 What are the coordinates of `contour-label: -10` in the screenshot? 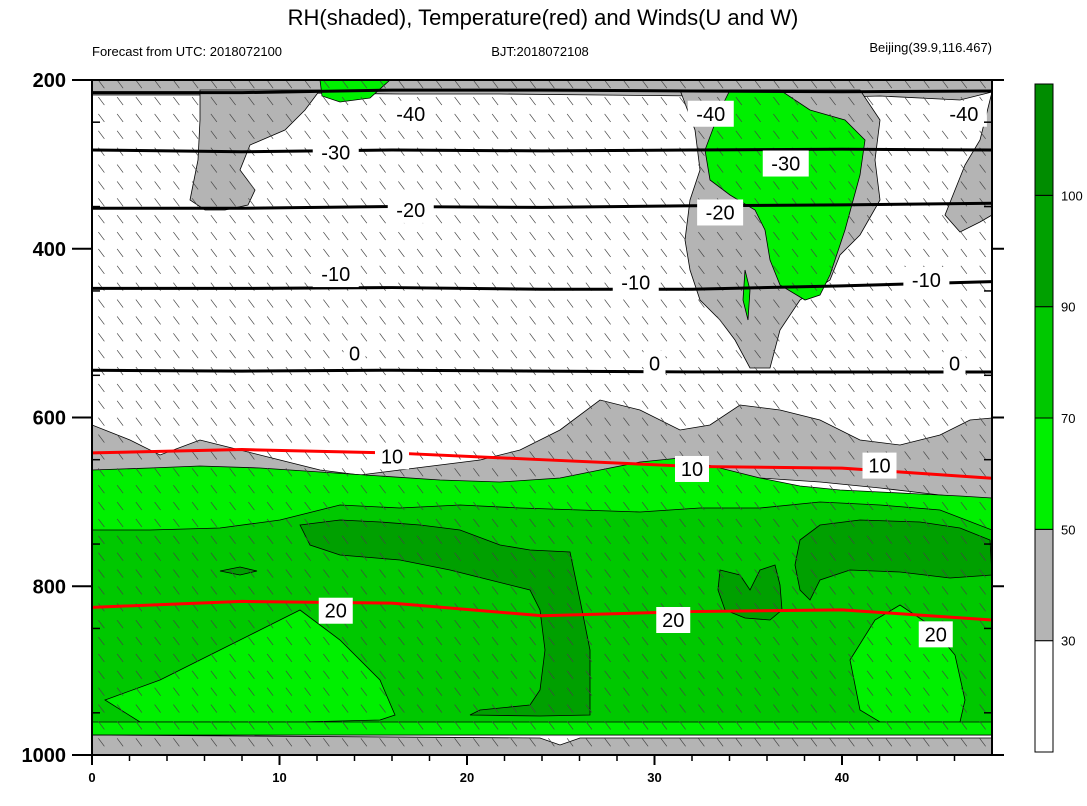 It's located at (635, 284).